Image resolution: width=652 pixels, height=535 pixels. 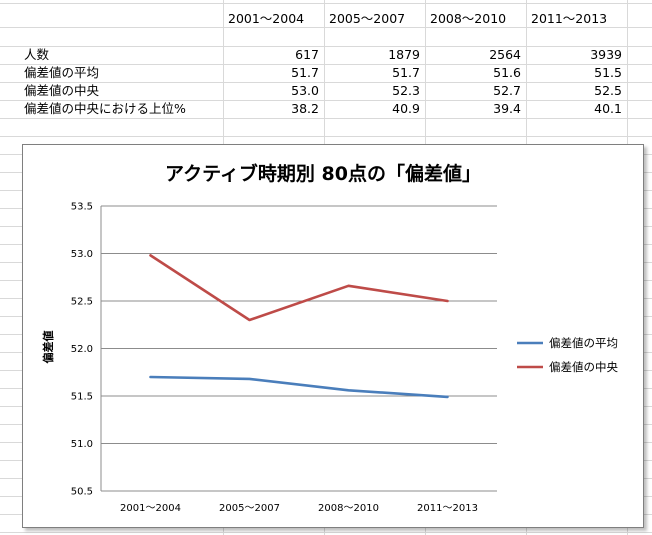 What do you see at coordinates (507, 108) in the screenshot?
I see `table-cell: 39.4` at bounding box center [507, 108].